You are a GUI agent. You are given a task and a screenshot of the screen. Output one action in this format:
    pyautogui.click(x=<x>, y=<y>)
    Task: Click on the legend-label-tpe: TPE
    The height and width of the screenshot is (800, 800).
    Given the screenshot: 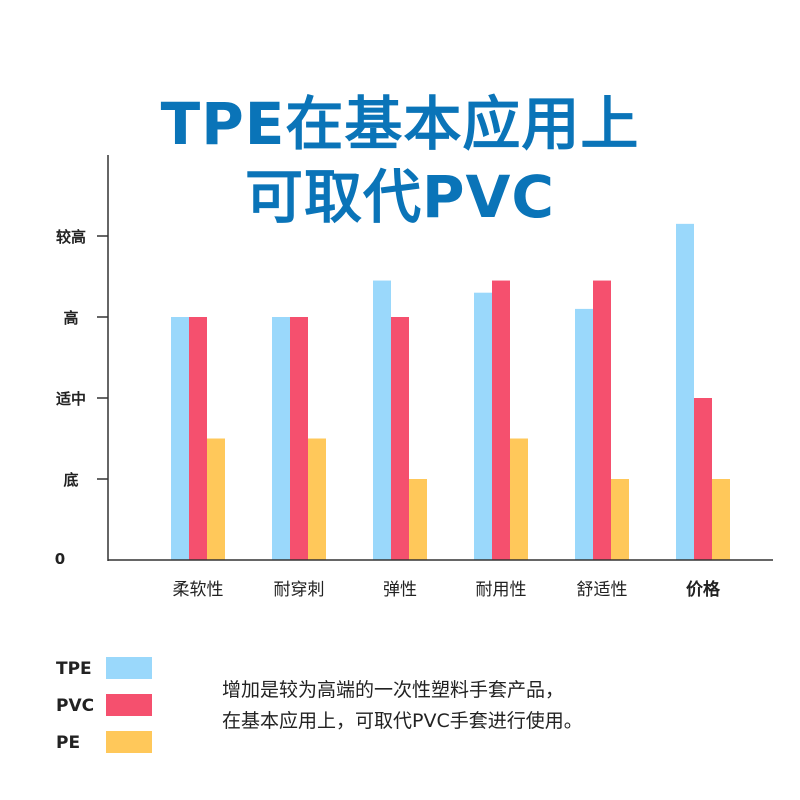 What is the action you would take?
    pyautogui.click(x=74, y=669)
    